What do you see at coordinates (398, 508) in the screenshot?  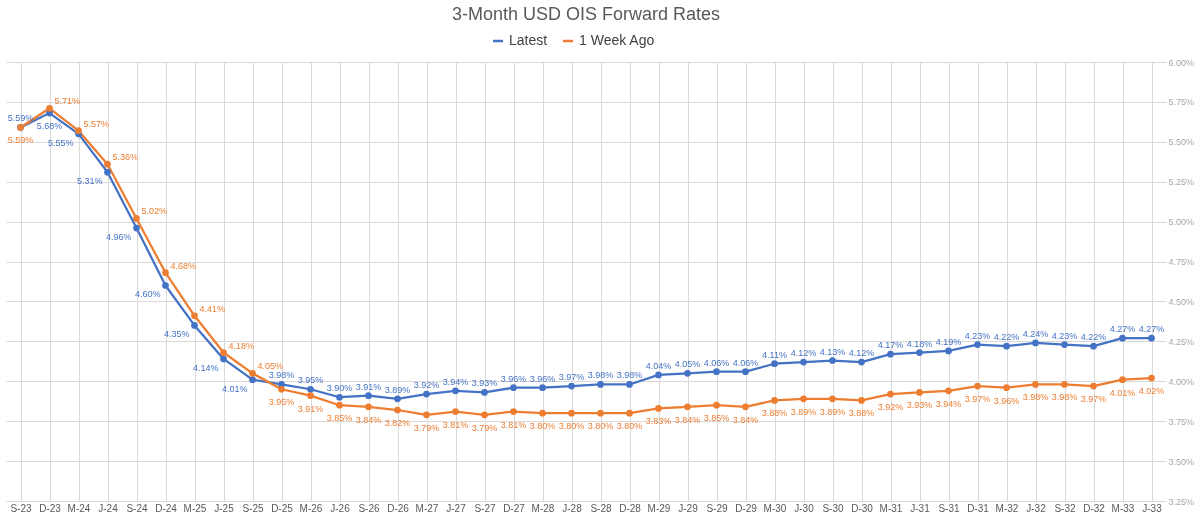 I see `x-tick-label: D-26` at bounding box center [398, 508].